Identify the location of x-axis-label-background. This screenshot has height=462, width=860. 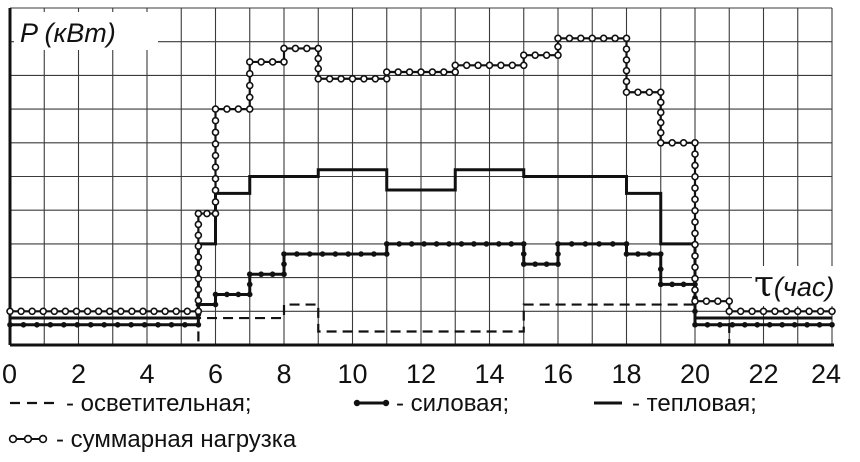
(804, 286).